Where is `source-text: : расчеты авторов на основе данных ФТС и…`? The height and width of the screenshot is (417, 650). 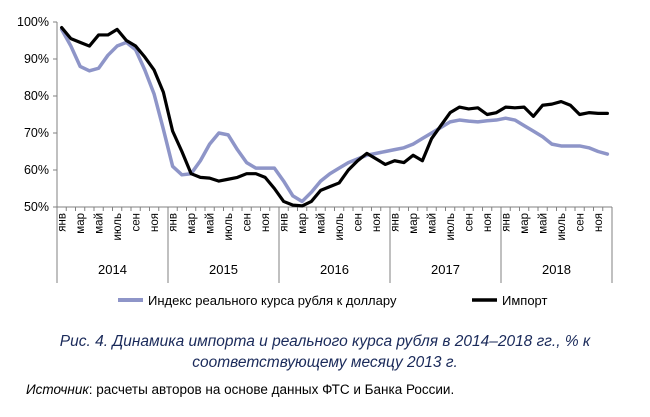 source-text: : расчеты авторов на основе данных ФТС и… is located at coordinates (271, 389).